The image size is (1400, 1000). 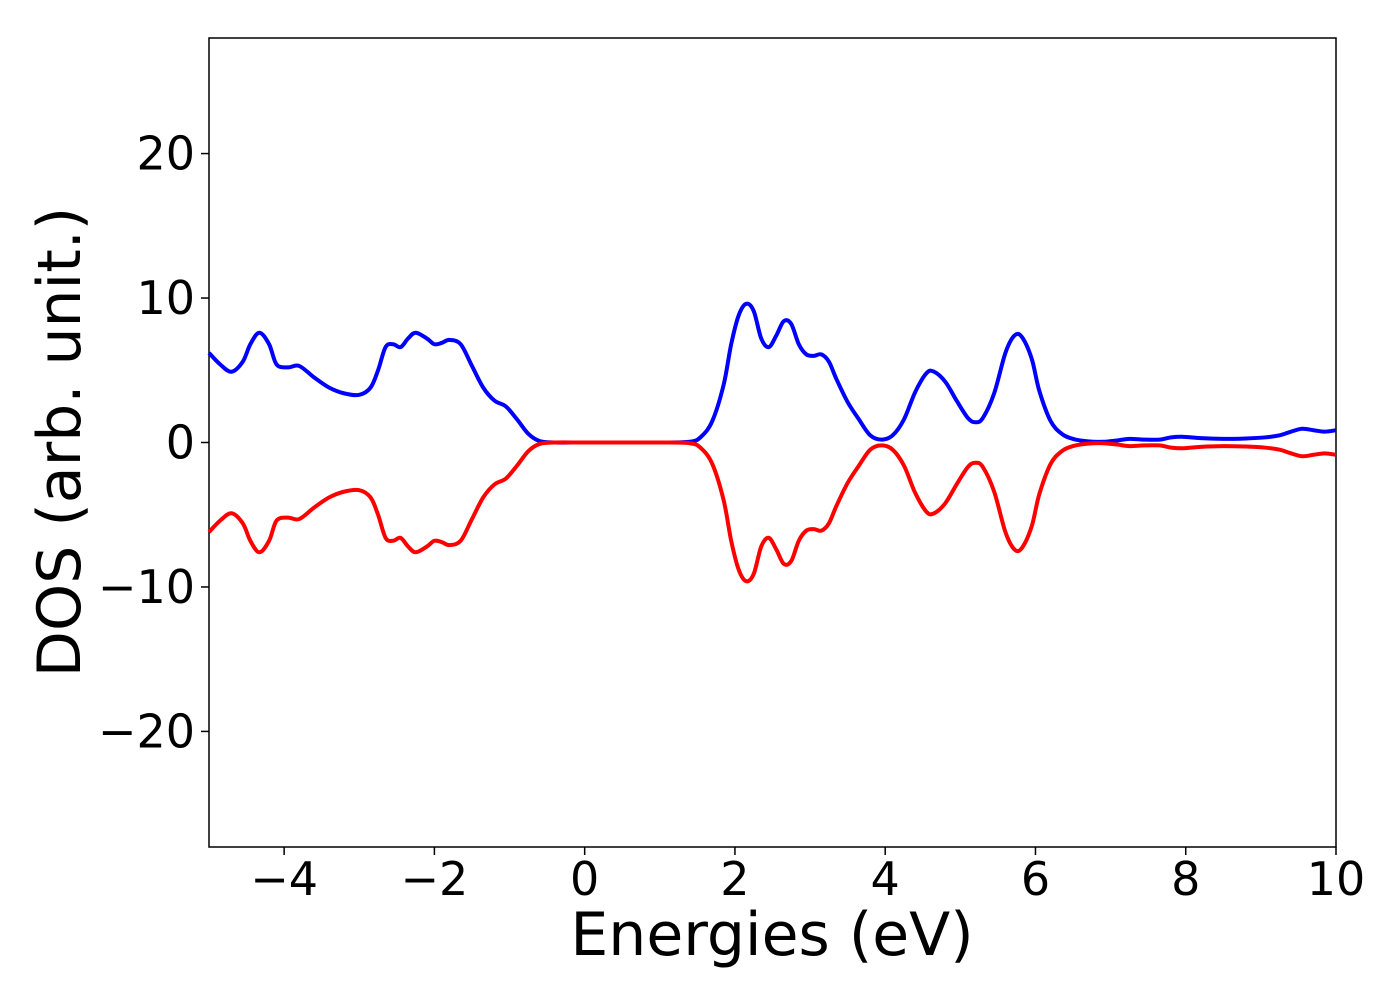 I want to click on y-axis: −20 −10 0 10 20, so click(x=153, y=442).